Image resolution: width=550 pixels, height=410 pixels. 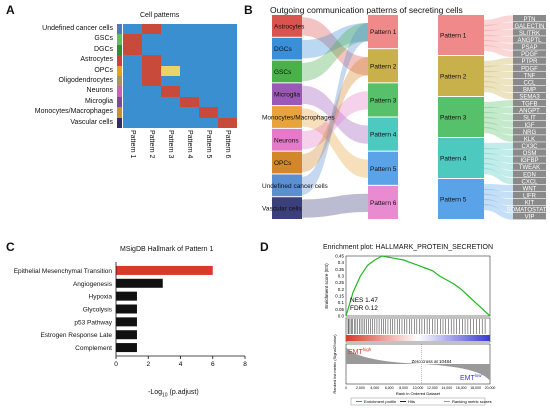 I want to click on gsea-metric-positive, so click(x=384, y=355).